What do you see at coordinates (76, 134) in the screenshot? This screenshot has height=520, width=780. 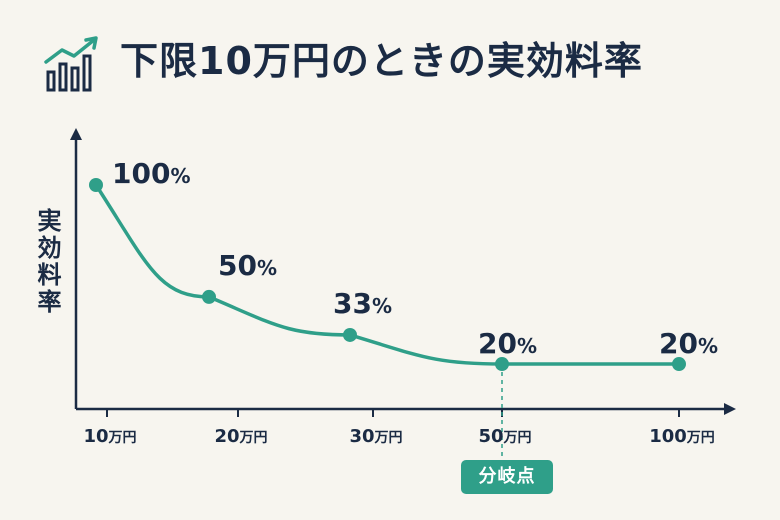 I see `y-axis-arrow` at bounding box center [76, 134].